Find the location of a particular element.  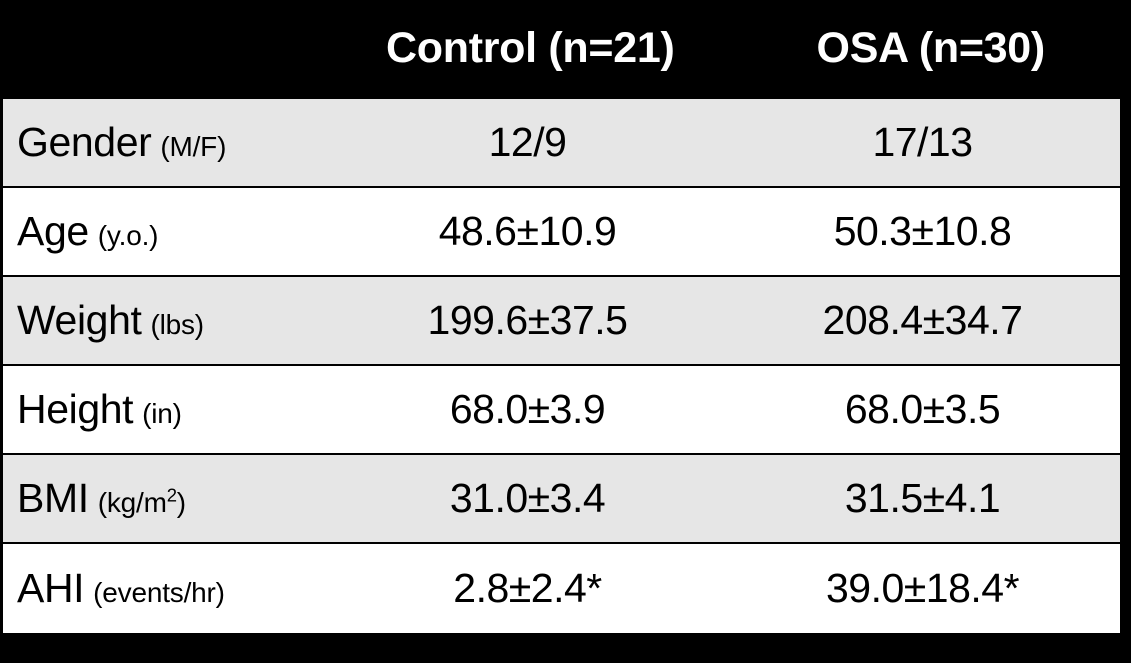

unit-base: (kg/m is located at coordinates (132, 502).